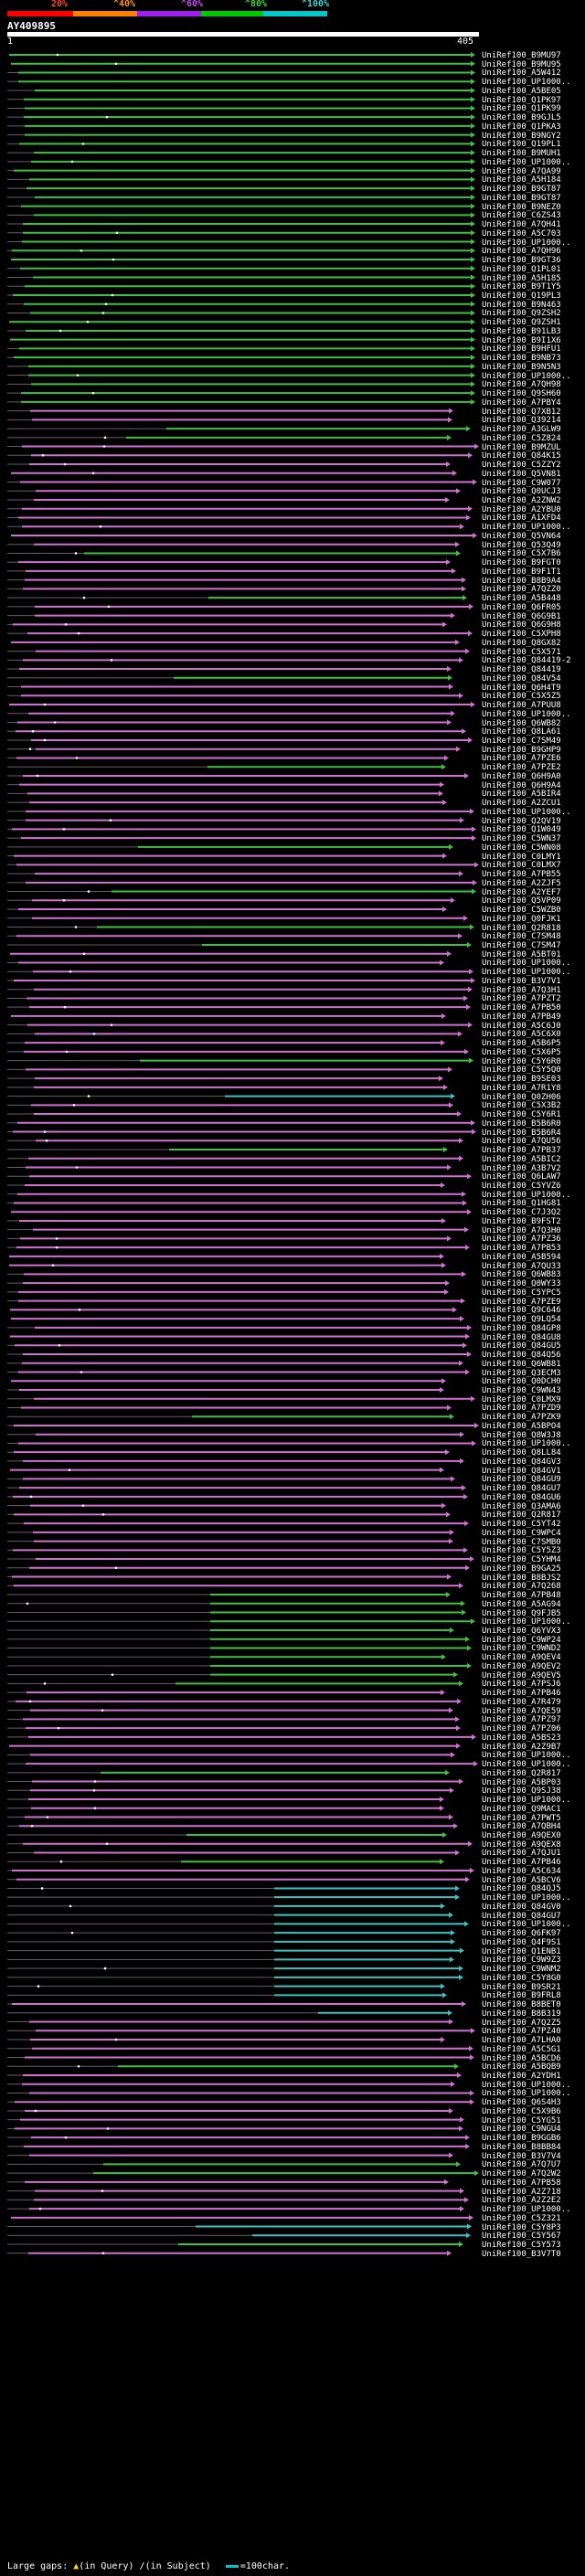 The image size is (585, 2576). Describe the element at coordinates (521, 901) in the screenshot. I see `hit-link: UniRef100_Q5VP09` at that location.